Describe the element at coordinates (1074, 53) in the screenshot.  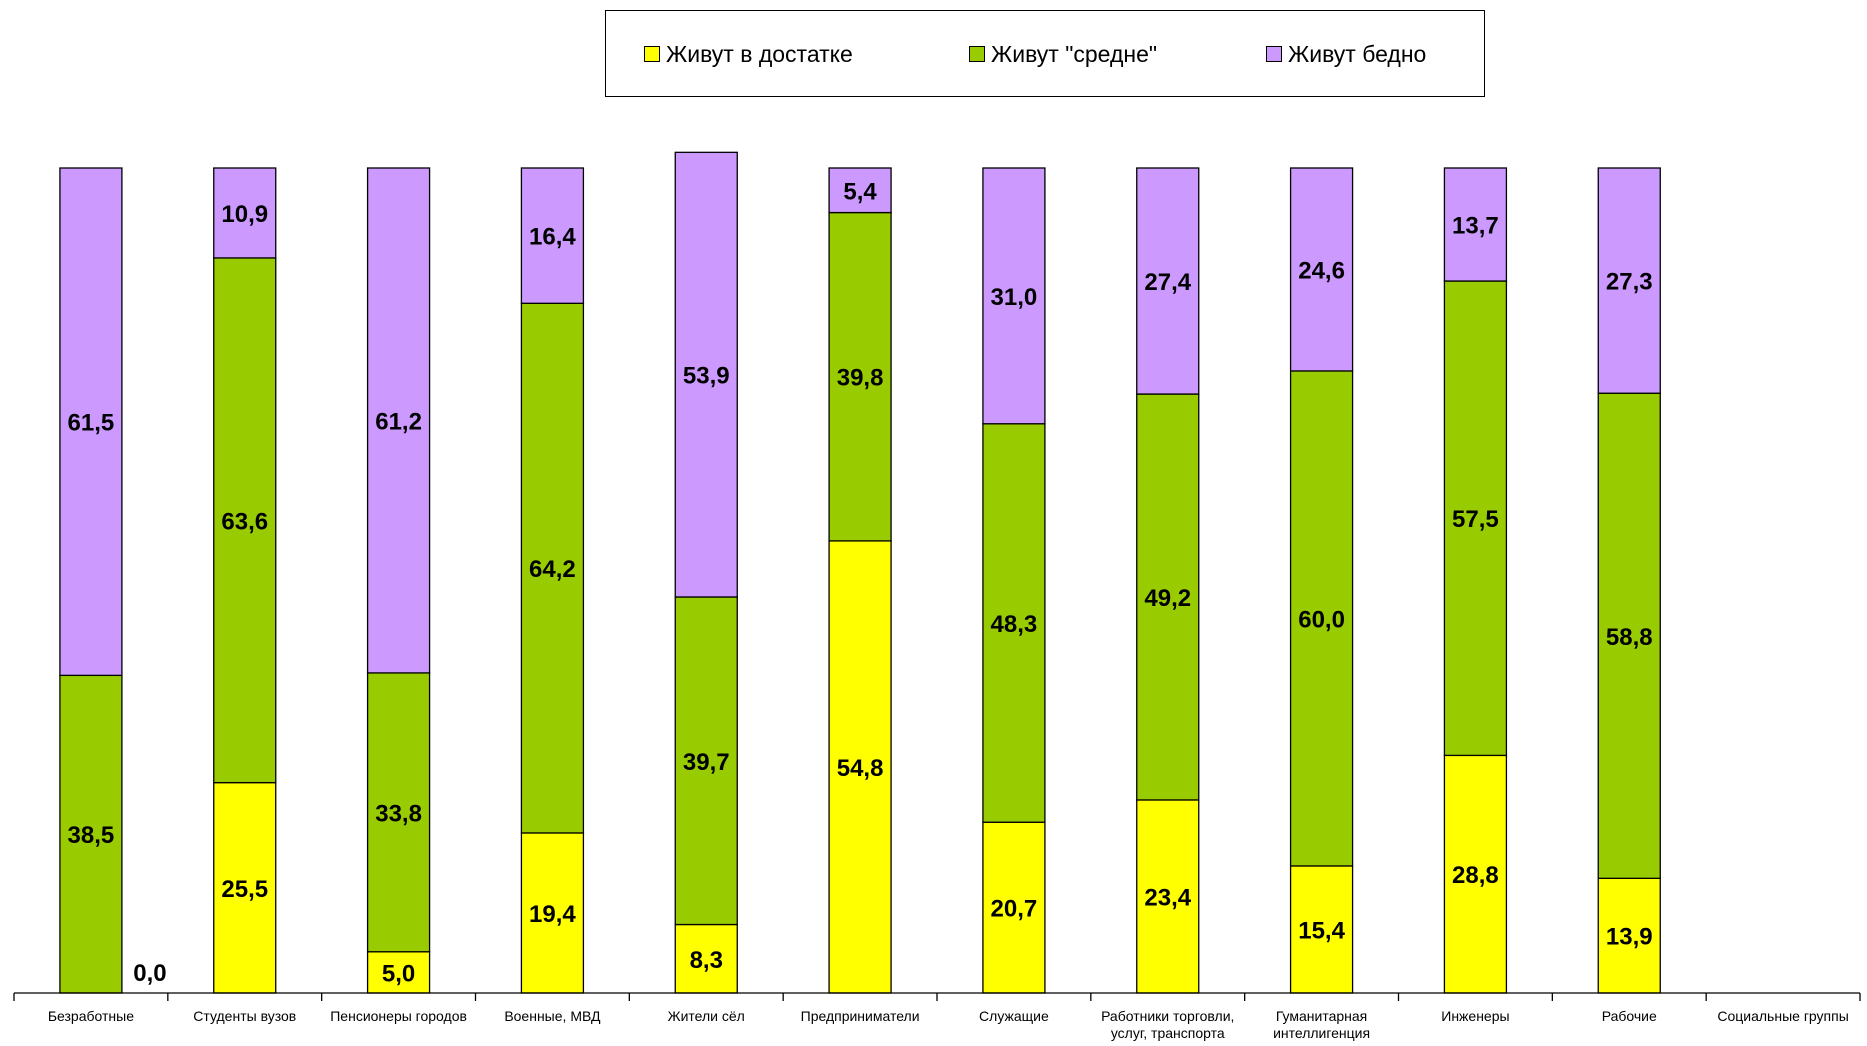
I see `legend-label-average: Живут "средне"` at that location.